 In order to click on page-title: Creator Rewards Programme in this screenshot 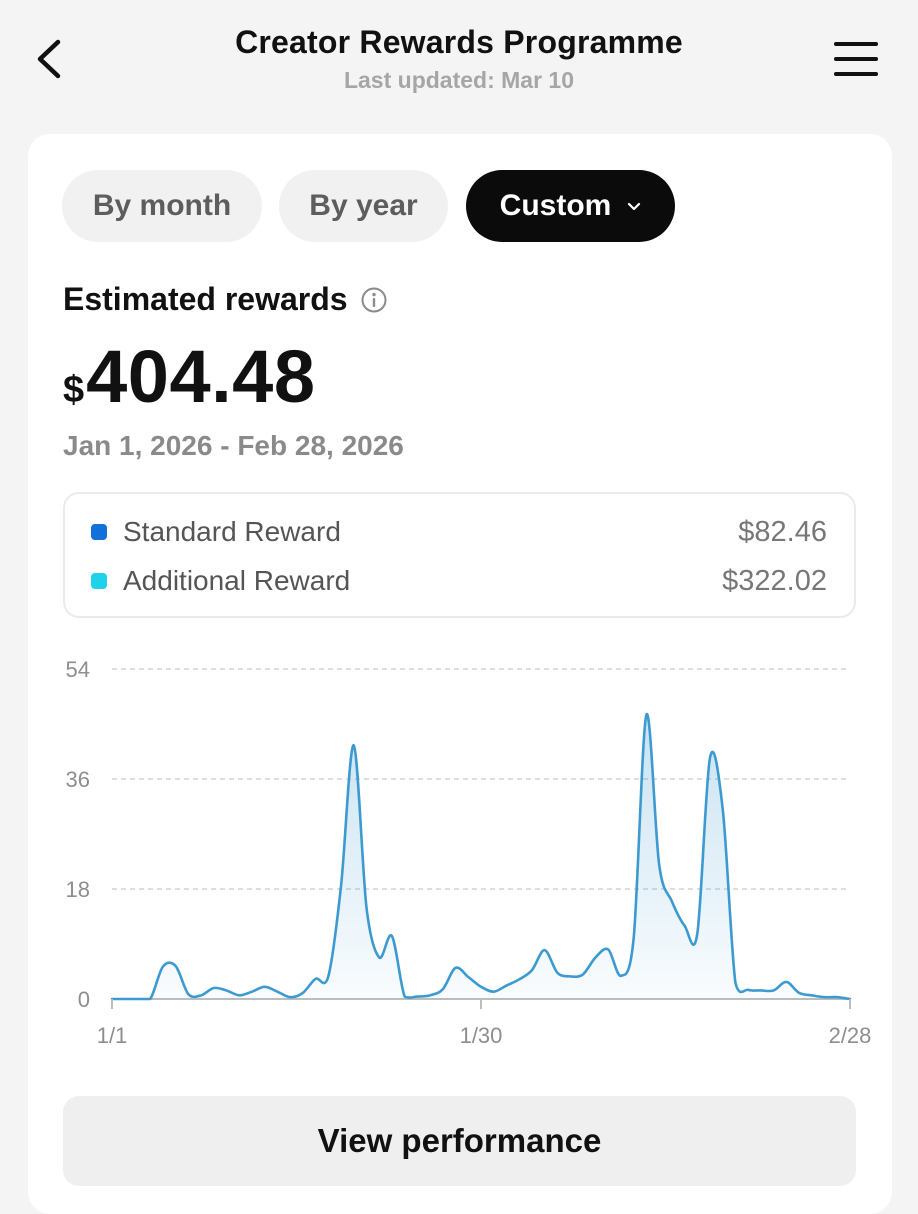, I will do `click(459, 42)`.